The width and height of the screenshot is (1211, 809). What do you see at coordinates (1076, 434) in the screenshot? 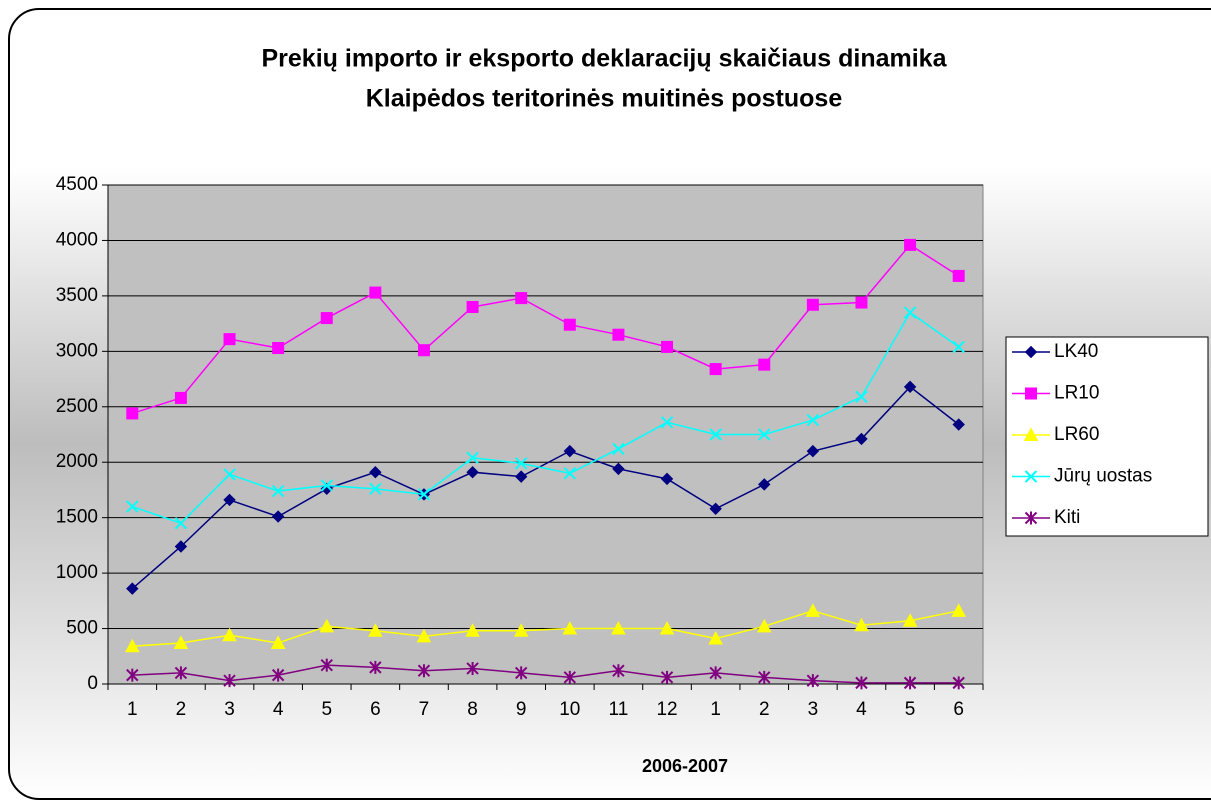
I see `legend-label: LR60` at bounding box center [1076, 434].